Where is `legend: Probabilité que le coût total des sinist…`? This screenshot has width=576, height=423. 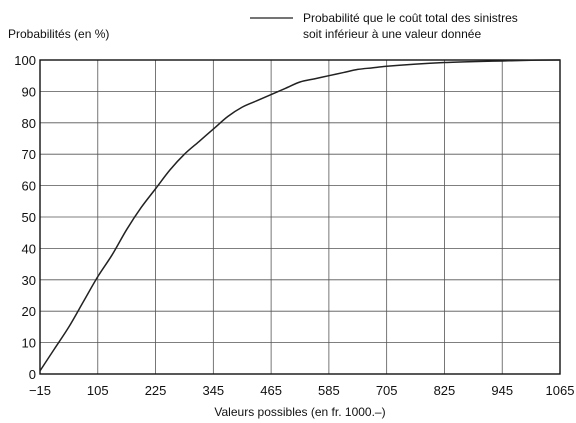
legend: Probabilité que le coût total des sinist… is located at coordinates (384, 26).